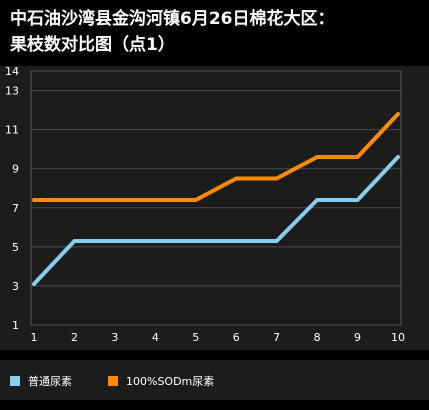 This screenshot has height=410, width=429. Describe the element at coordinates (12, 71) in the screenshot. I see `y-tick-label-14: 14` at that location.